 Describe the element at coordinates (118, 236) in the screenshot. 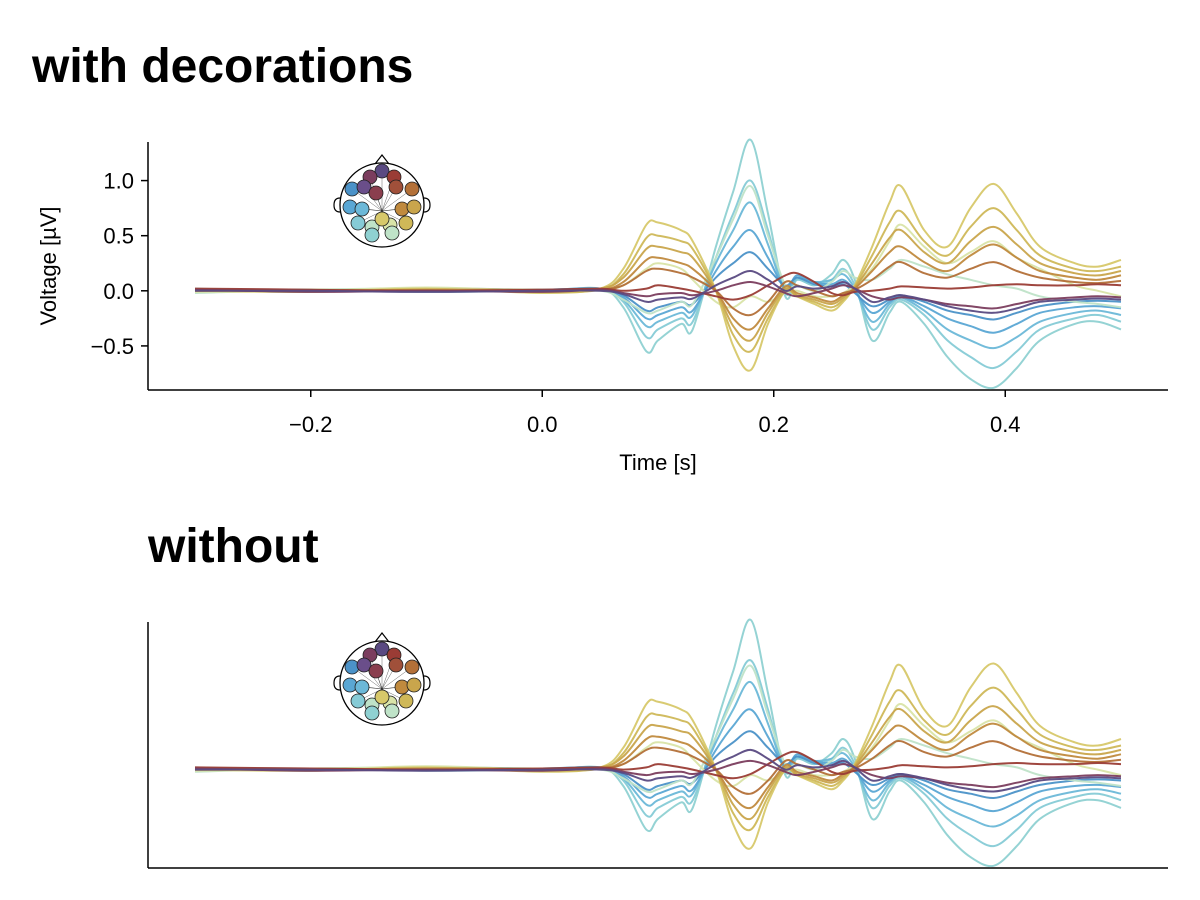

I see `y-tick-label: 0.5` at that location.